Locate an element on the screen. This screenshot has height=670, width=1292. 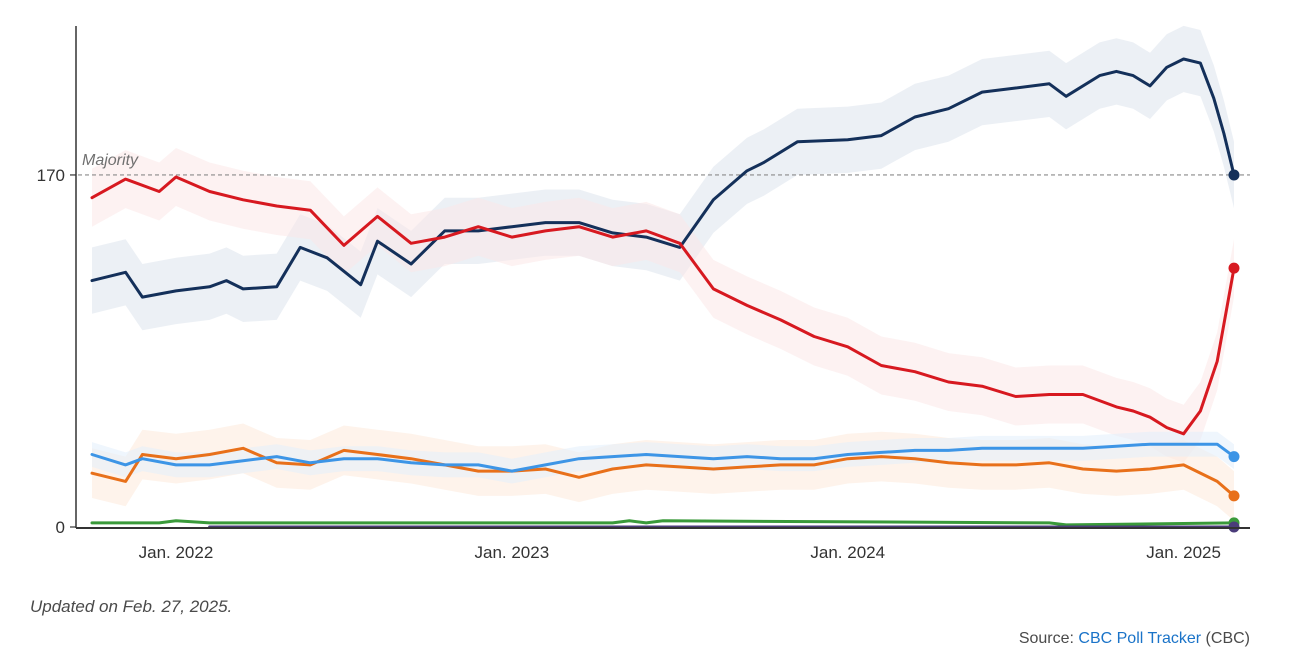
x-tick-label-3: Jan. 2025 is located at coordinates (1183, 552).